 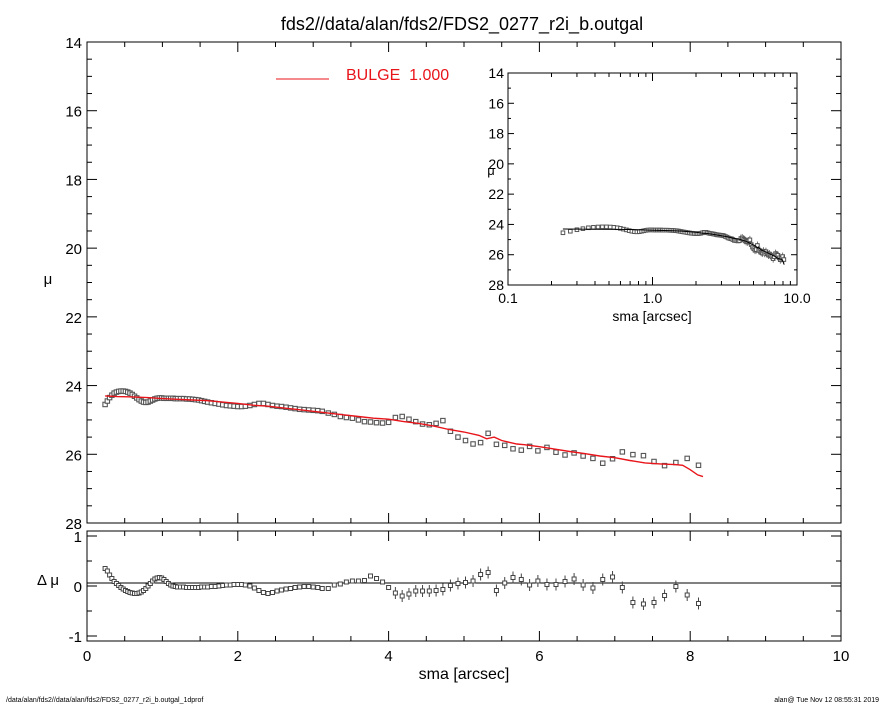 What do you see at coordinates (796, 298) in the screenshot?
I see `inset-x-tick-label: 10.0` at bounding box center [796, 298].